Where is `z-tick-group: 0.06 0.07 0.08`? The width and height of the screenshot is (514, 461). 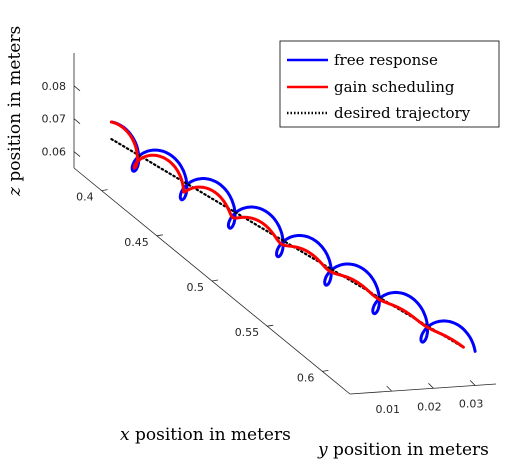 z-tick-group: 0.06 0.07 0.08 is located at coordinates (61, 119).